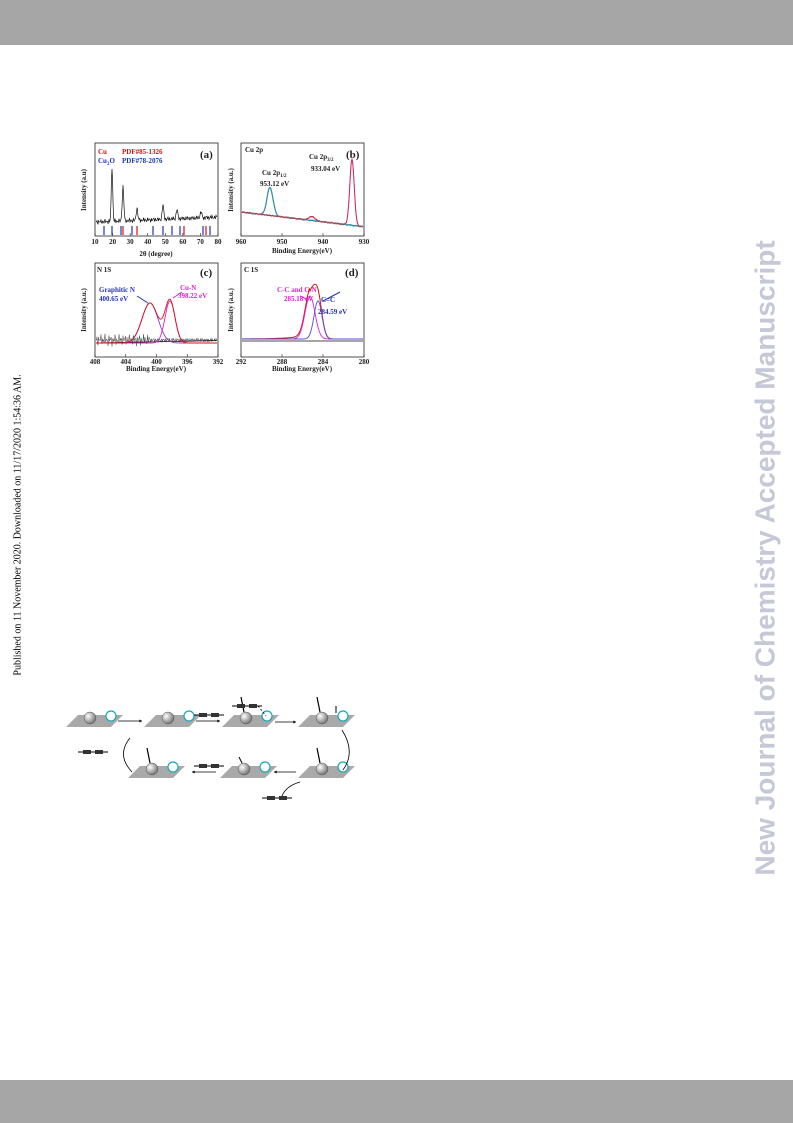  Describe the element at coordinates (218, 362) in the screenshot. I see `x-tick-label: 392` at that location.